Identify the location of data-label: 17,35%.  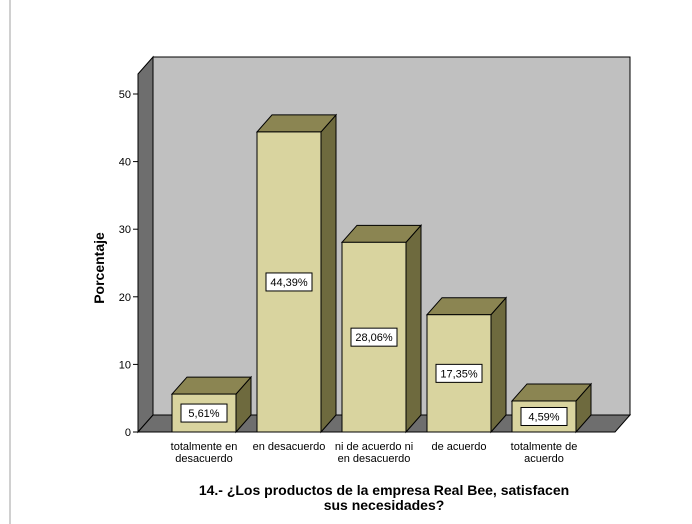
(459, 374).